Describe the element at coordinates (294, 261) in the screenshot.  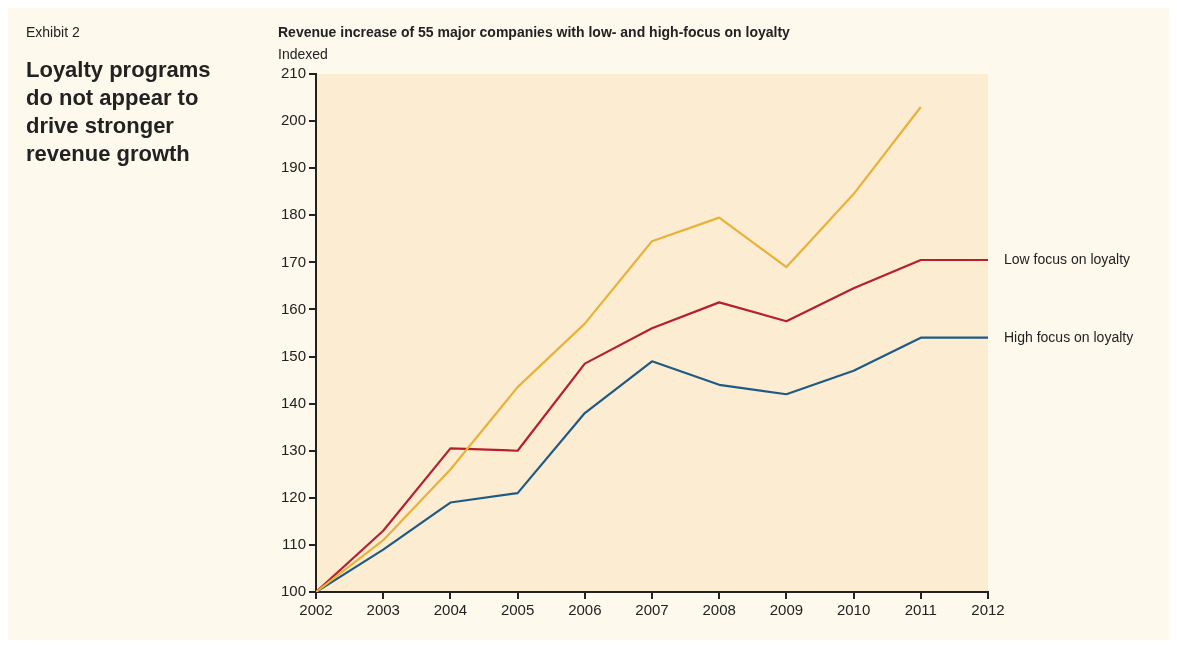
I see `y-tick-label: 170` at that location.